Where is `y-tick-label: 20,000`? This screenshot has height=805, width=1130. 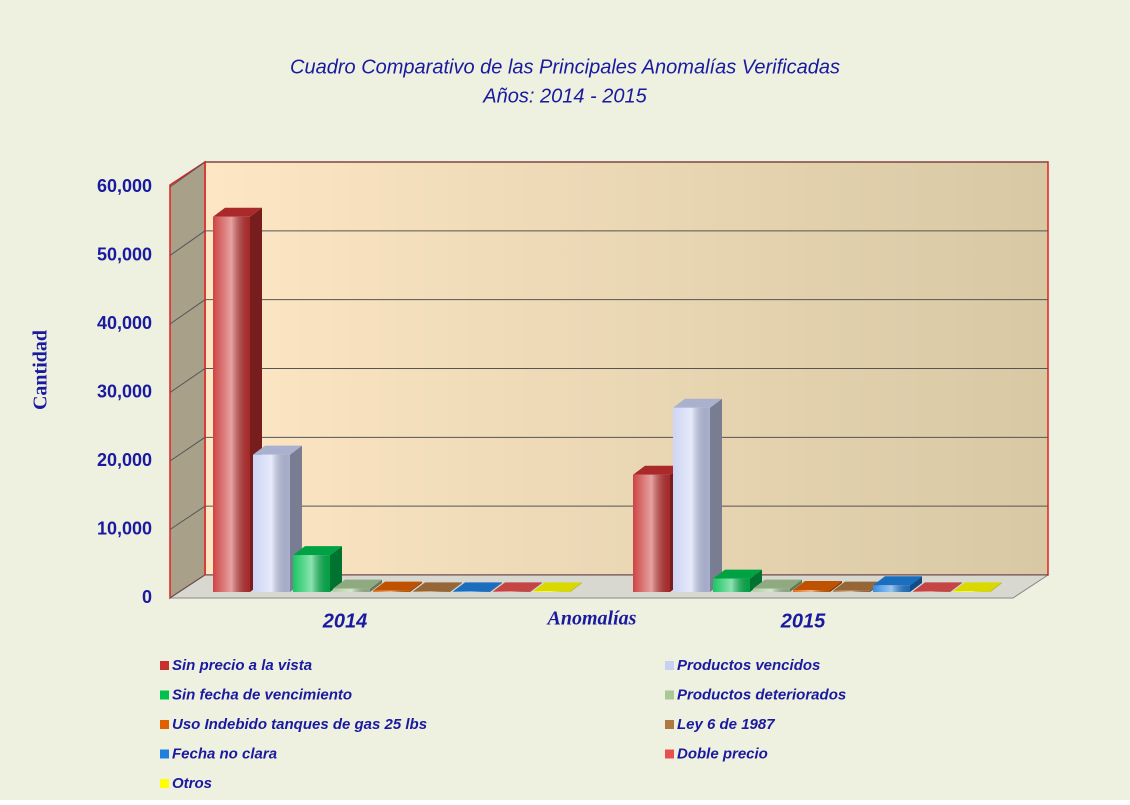
y-tick-label: 20,000 is located at coordinates (124, 460).